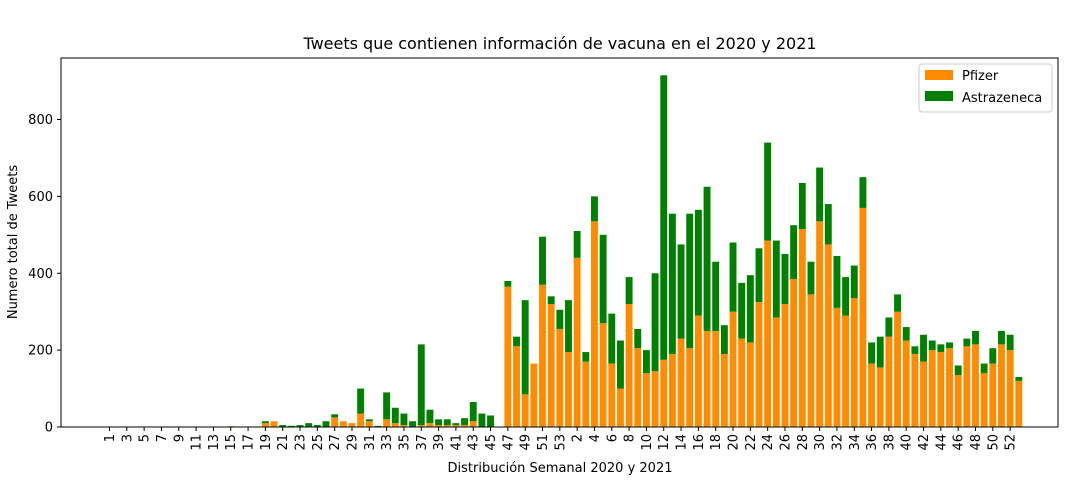 The image size is (1069, 480). What do you see at coordinates (40, 351) in the screenshot?
I see `y-tick-label: 200` at bounding box center [40, 351].